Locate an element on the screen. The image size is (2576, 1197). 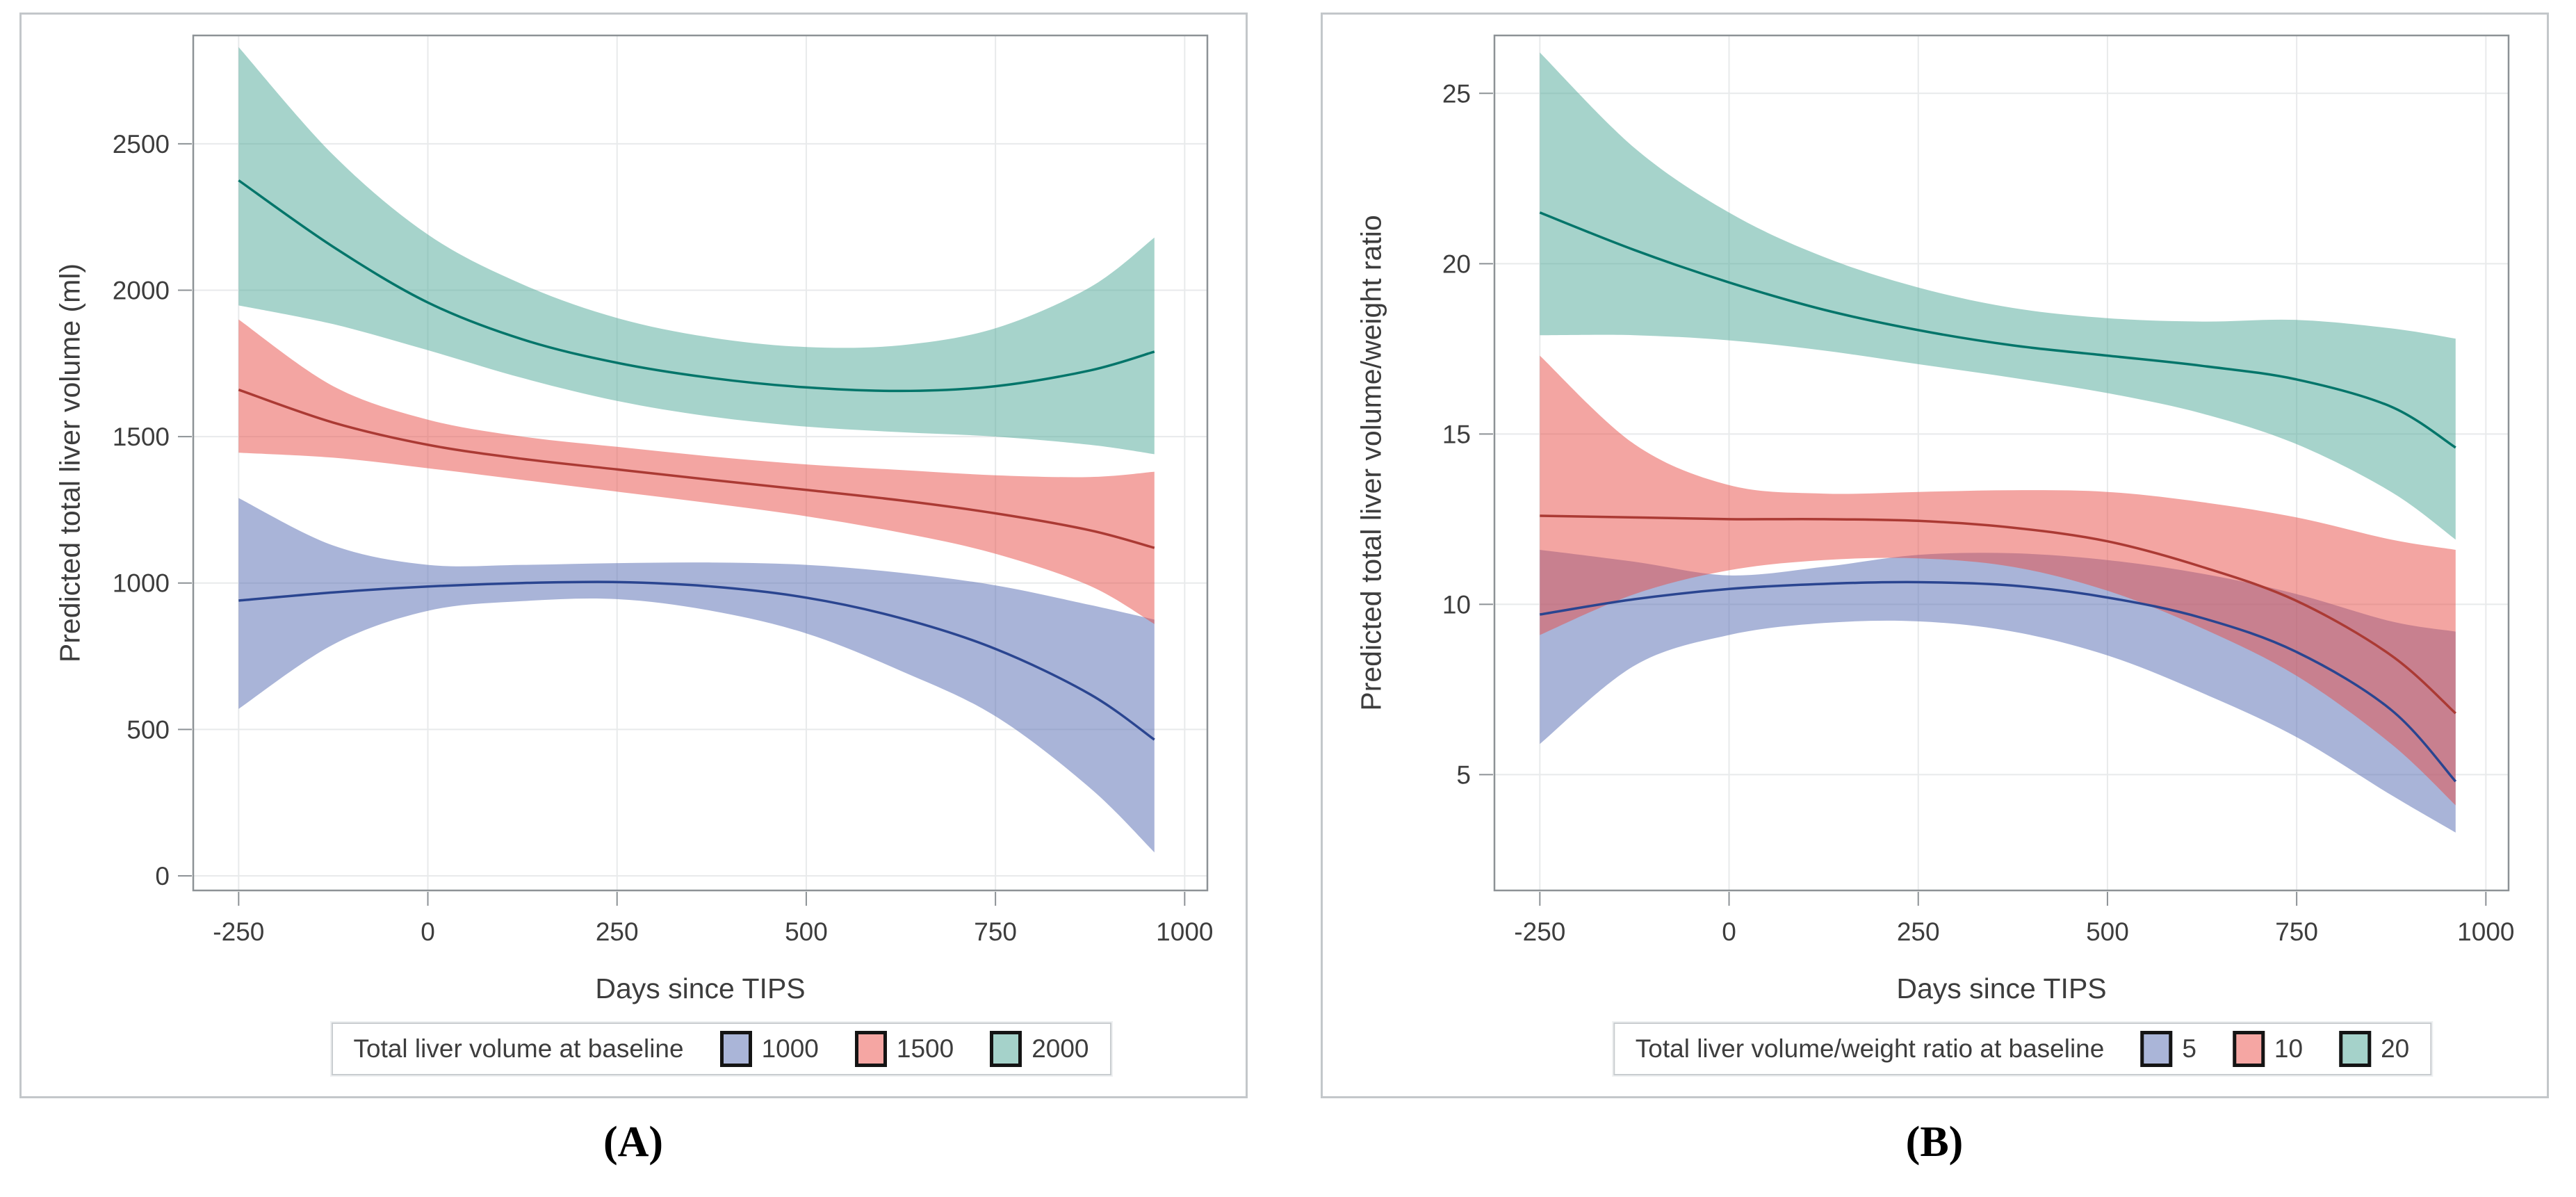
y-tick-label: 1000 is located at coordinates (141, 583).